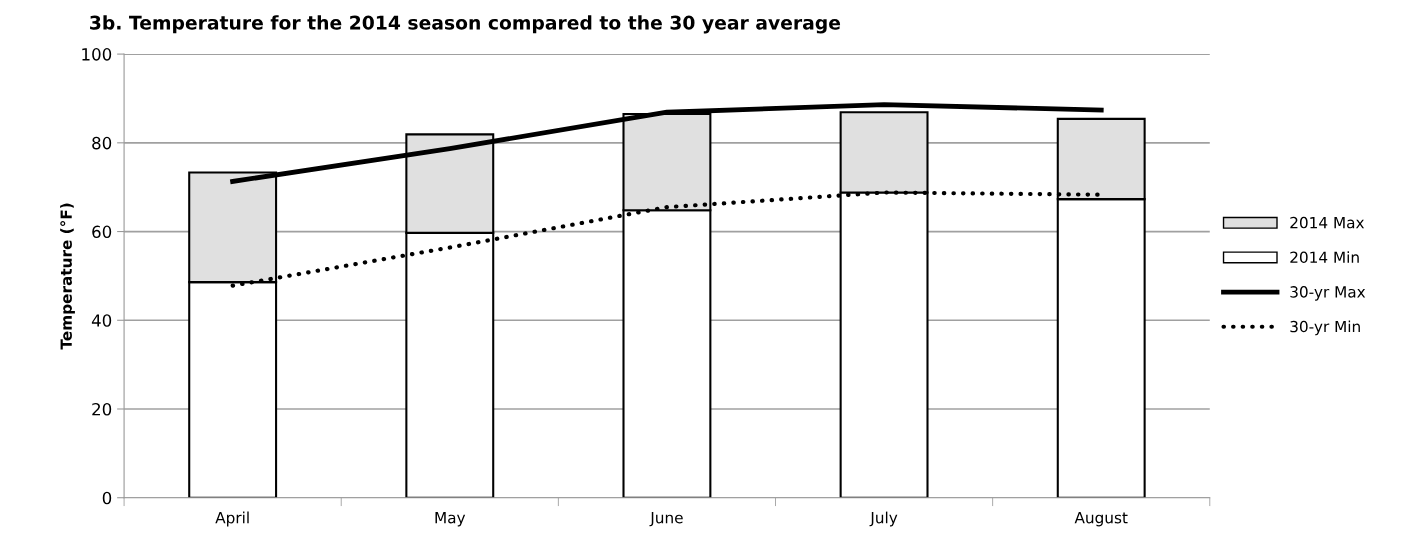  Describe the element at coordinates (1101, 519) in the screenshot. I see `x-tick-label: August` at that location.